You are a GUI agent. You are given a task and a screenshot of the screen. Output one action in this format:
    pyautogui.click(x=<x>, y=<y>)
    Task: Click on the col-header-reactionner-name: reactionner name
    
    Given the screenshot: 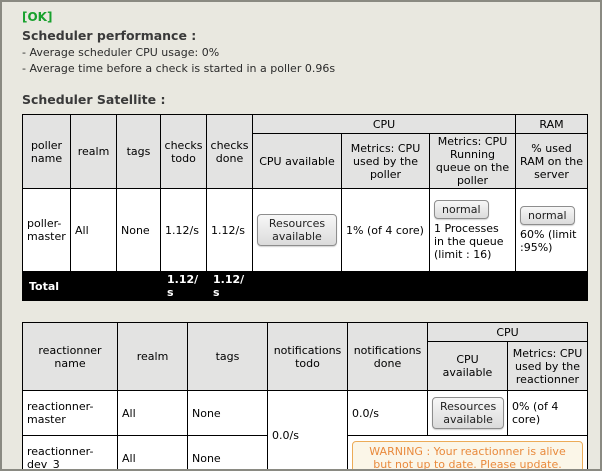 What is the action you would take?
    pyautogui.click(x=70, y=356)
    